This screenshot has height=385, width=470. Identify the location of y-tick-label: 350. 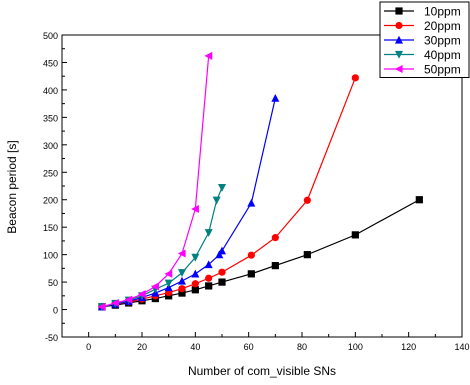
(50, 118).